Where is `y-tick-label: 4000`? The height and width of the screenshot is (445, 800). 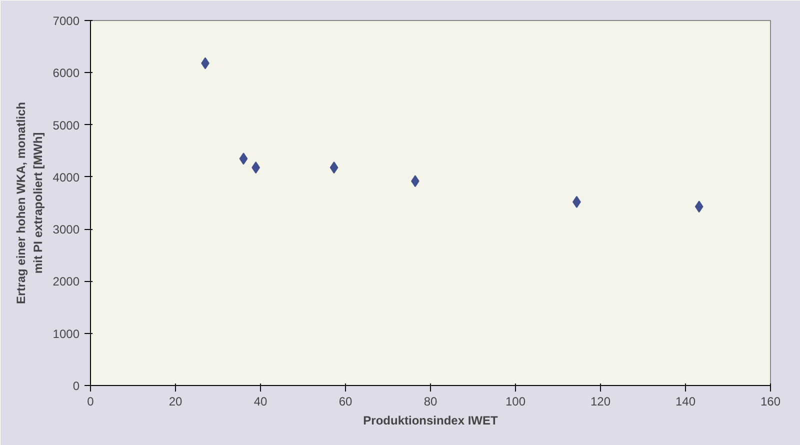 y-tick-label: 4000 is located at coordinates (66, 177).